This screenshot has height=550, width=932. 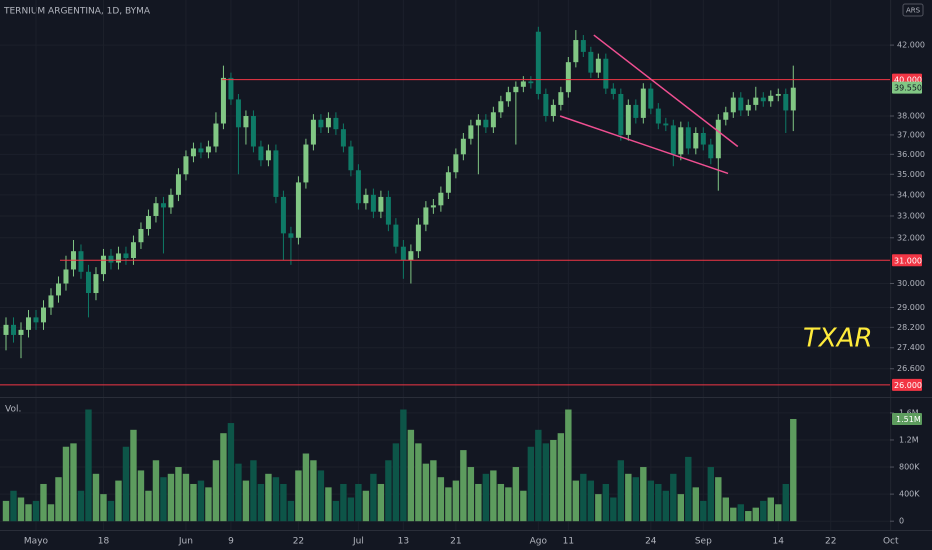 I want to click on x-tick-label: 13, so click(x=403, y=542).